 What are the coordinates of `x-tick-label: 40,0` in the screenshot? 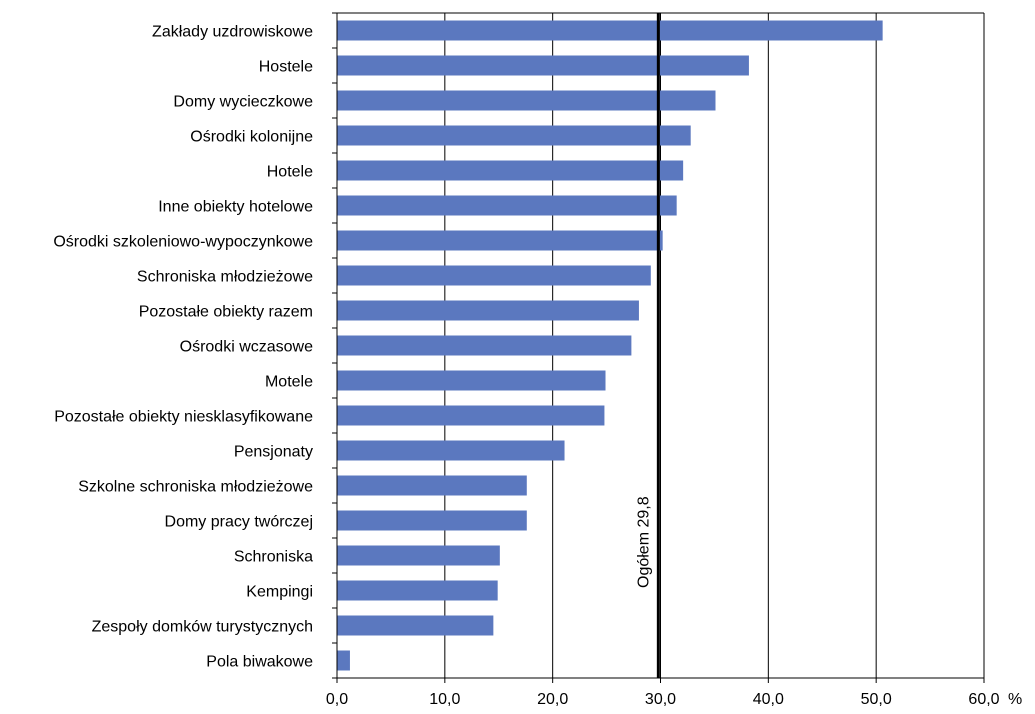 It's located at (768, 699).